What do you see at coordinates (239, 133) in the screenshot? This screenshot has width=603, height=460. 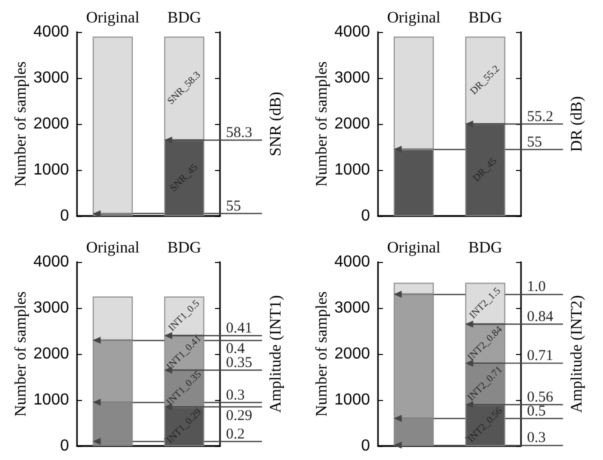 I see `annotation: 58.3` at bounding box center [239, 133].